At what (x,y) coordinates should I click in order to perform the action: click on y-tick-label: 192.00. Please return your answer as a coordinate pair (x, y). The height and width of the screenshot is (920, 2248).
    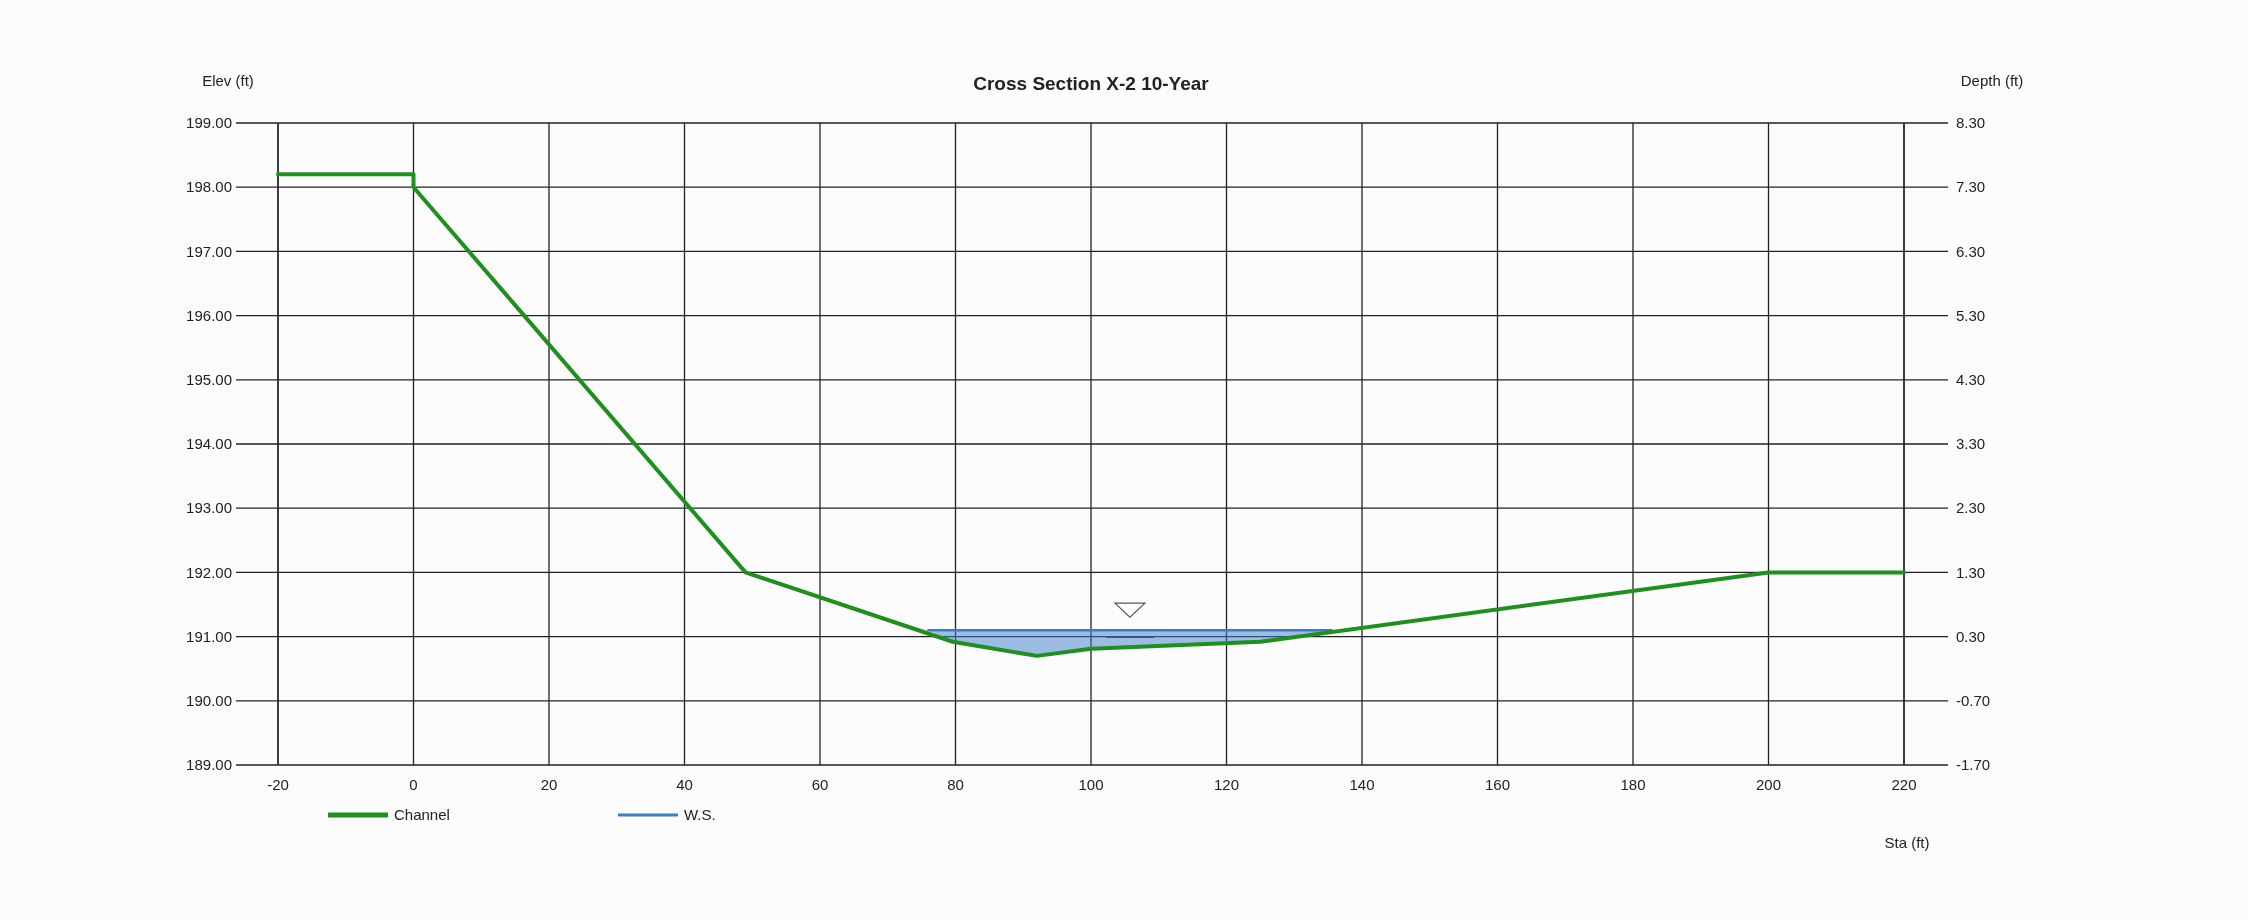
    Looking at the image, I should click on (209, 572).